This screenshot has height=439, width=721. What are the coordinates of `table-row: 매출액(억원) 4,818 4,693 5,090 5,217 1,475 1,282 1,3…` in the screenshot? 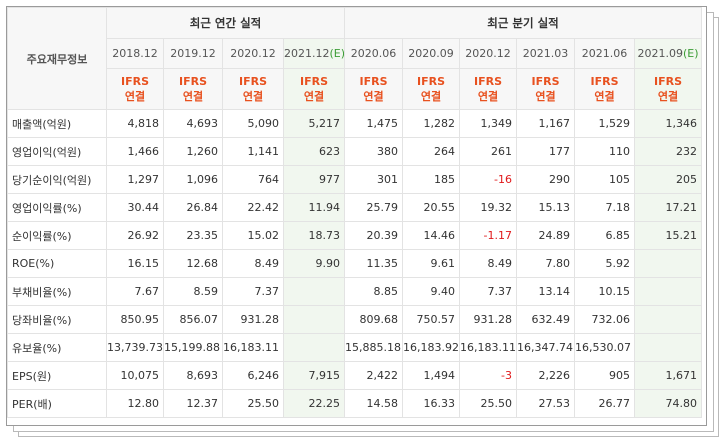 It's located at (355, 123).